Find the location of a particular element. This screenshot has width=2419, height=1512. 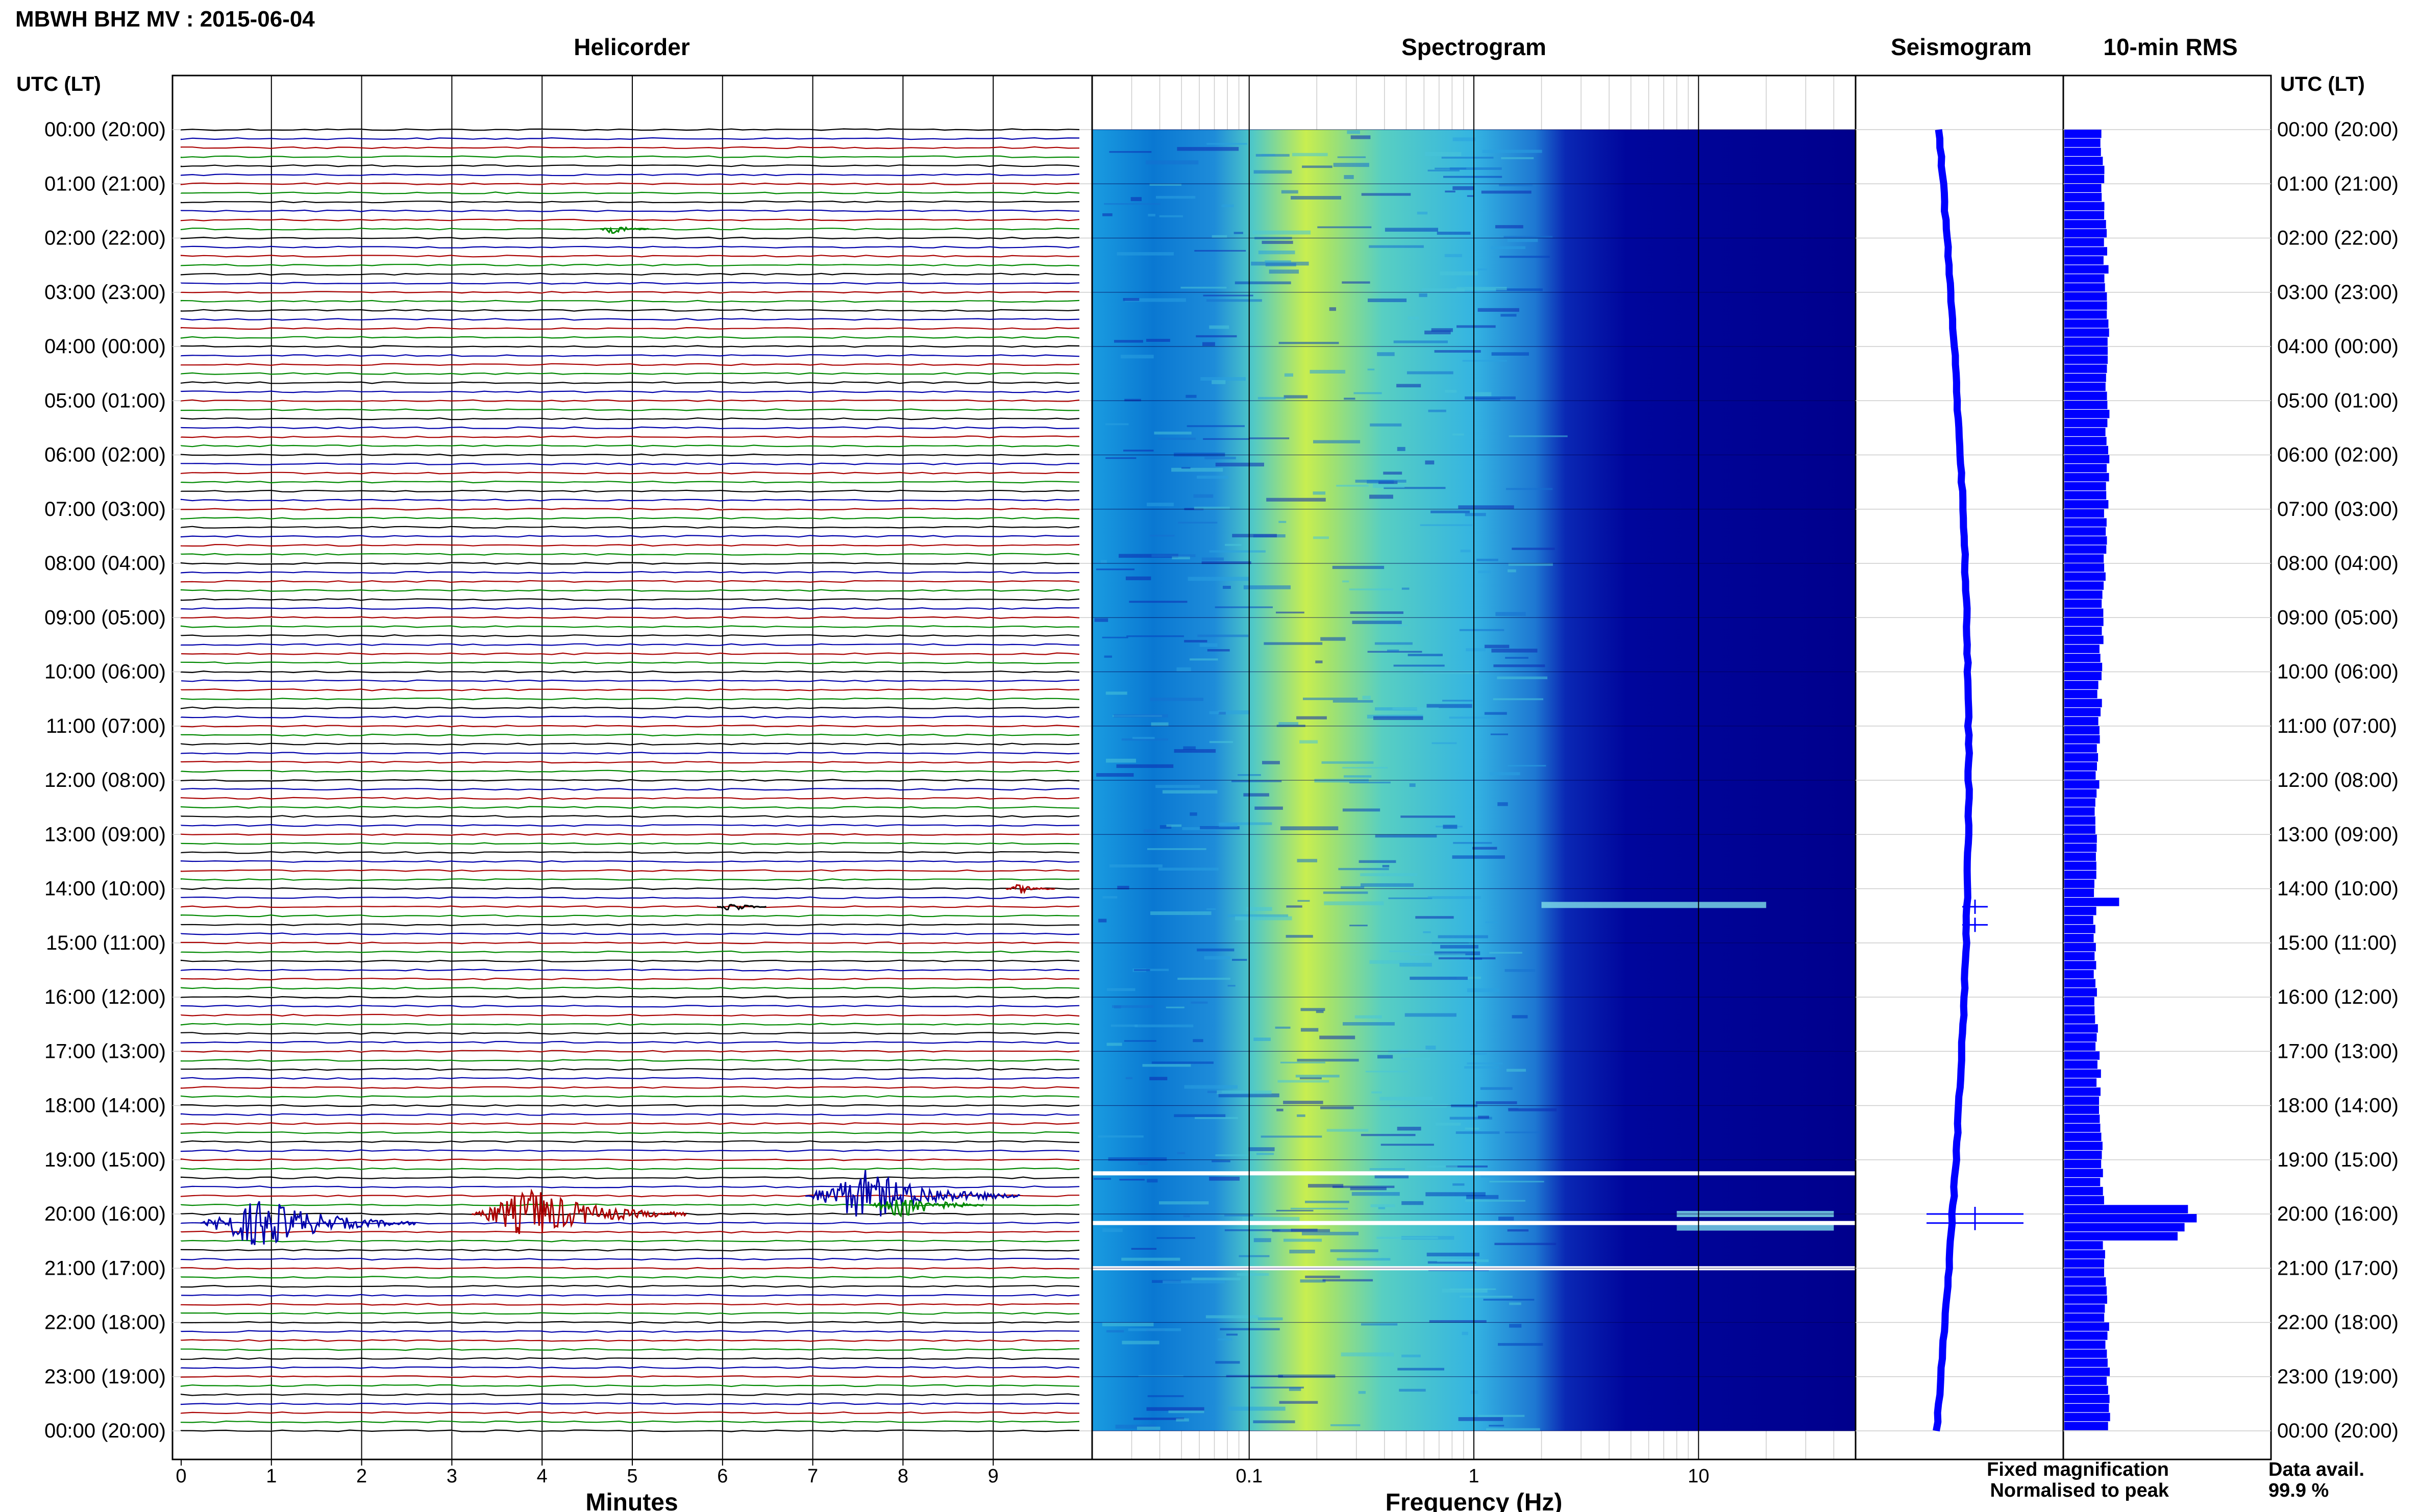

time-tick-right: 12:00 (08:00) is located at coordinates (2338, 780).